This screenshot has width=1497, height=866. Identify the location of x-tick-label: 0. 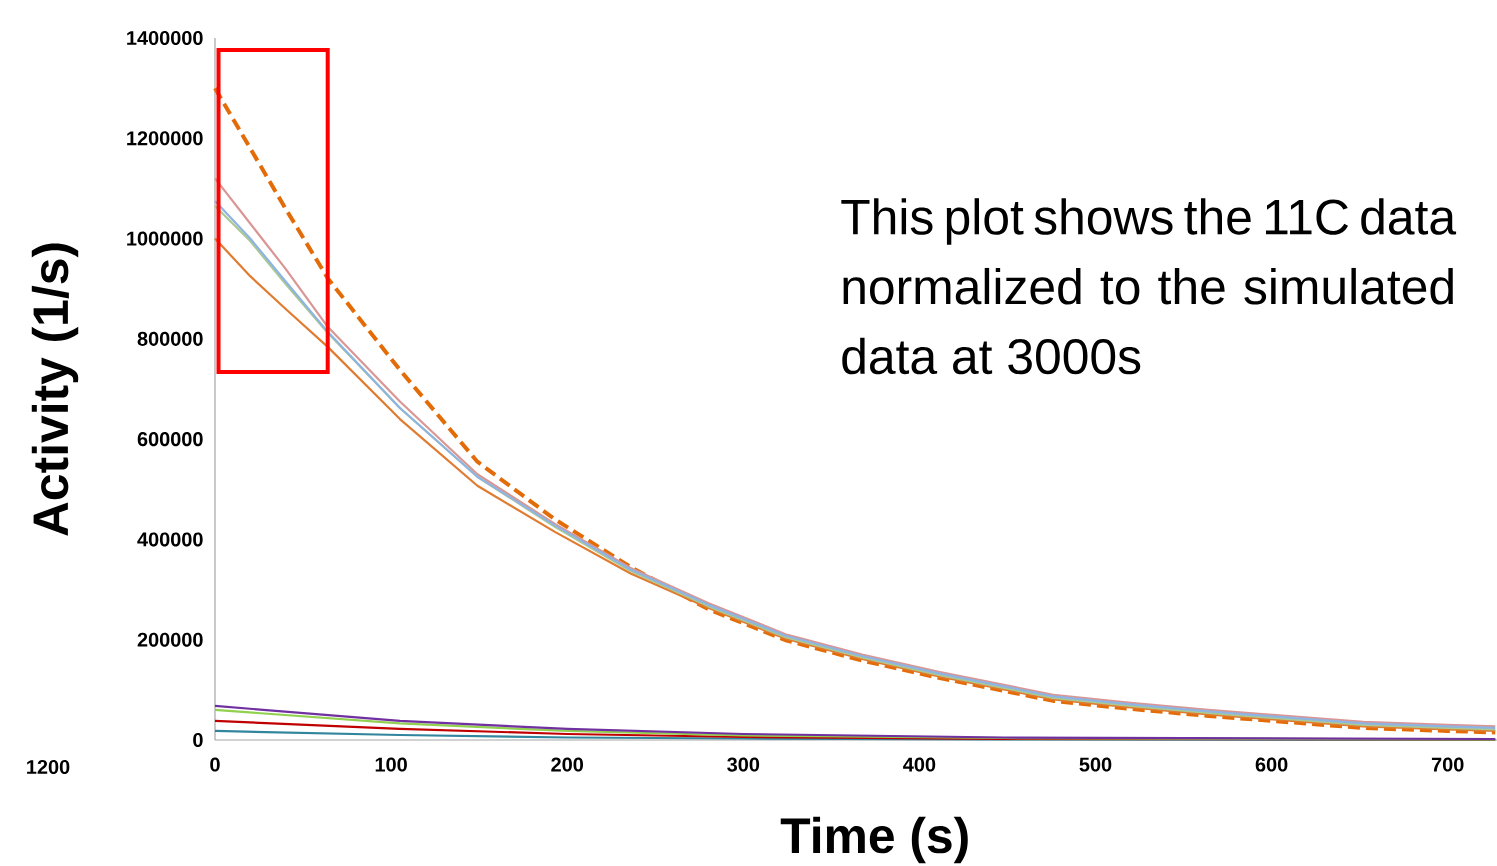
(215, 764).